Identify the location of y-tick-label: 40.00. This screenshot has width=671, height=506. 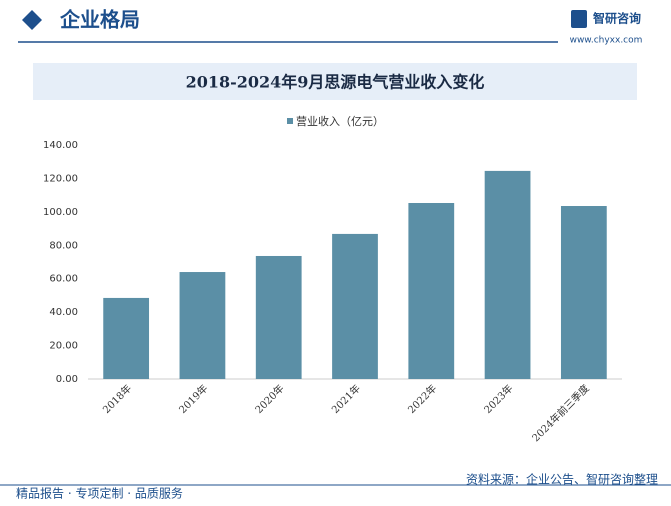
(63, 312).